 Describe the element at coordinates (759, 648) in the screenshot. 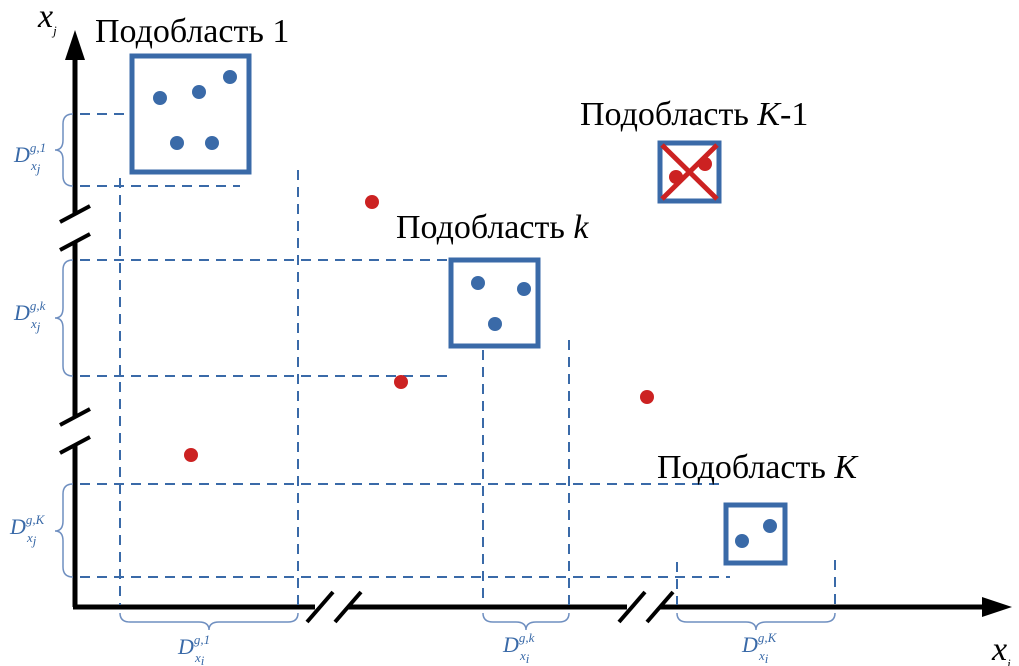

I see `interval-label-x-K: Dg,K xi` at that location.